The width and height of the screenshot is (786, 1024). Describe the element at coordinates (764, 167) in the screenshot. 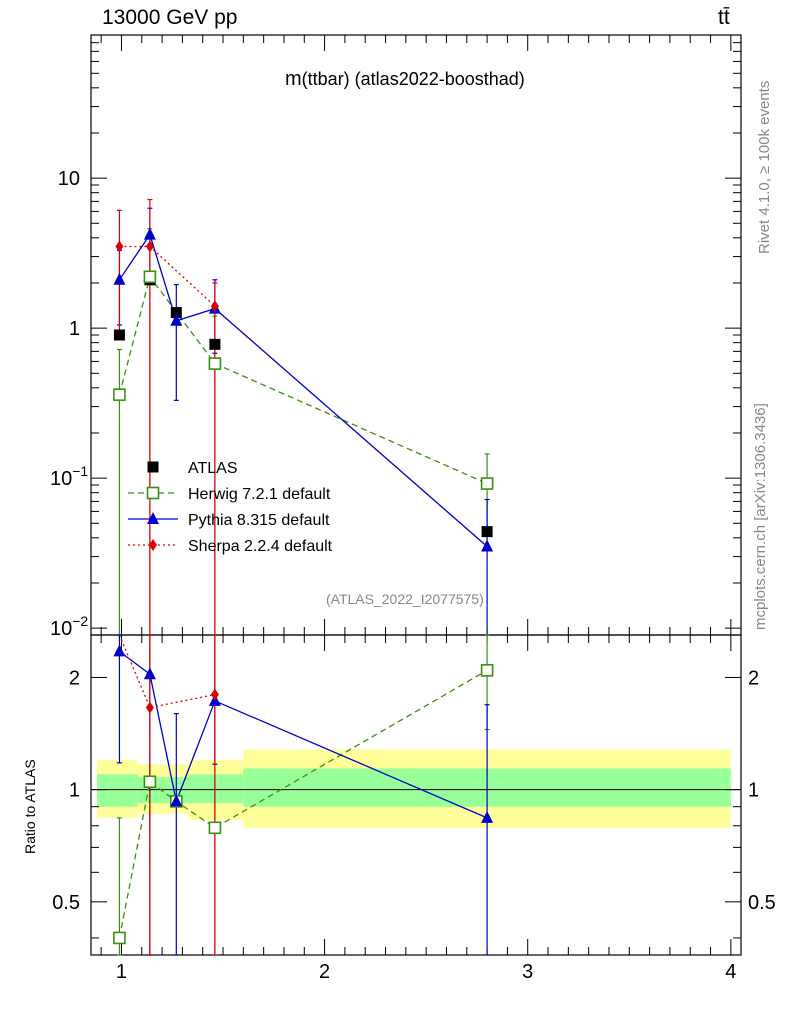

I see `rivet-label: Rivet 4.1.0, ≥ 100k events` at that location.